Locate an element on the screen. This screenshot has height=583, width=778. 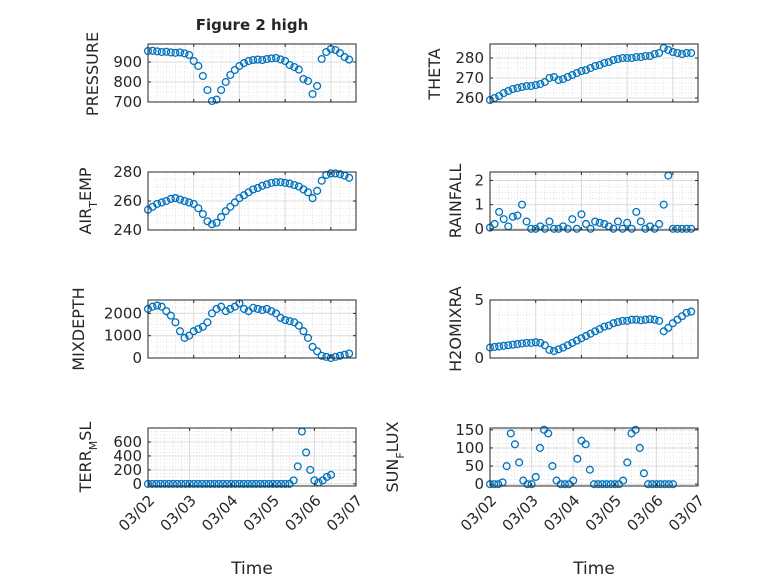
subplot-1: 700 800 900 is located at coordinates (235, 77).